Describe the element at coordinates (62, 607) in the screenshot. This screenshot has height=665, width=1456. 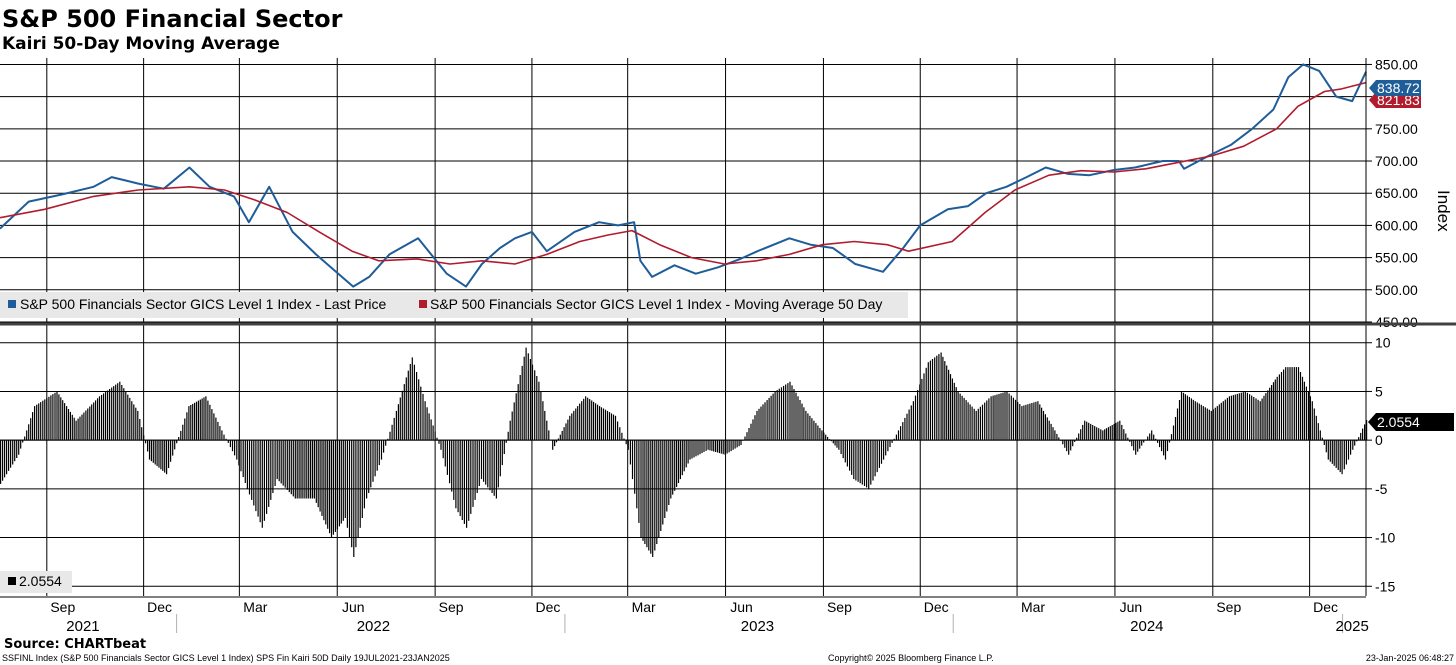
I see `x-month-label: Sep` at that location.